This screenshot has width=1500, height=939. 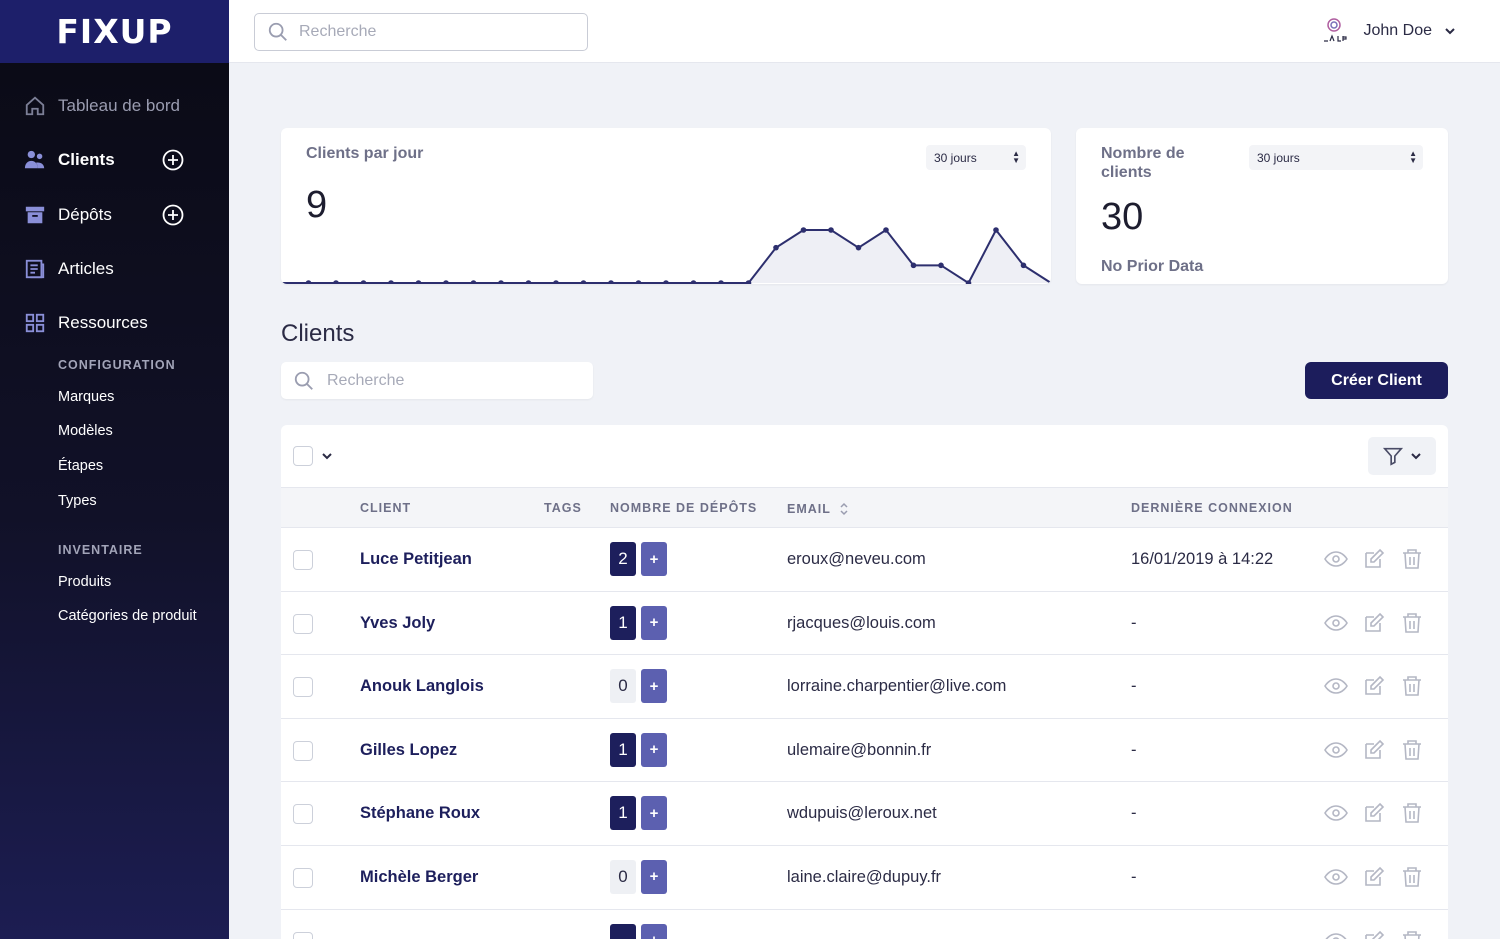 I want to click on column-header-email: EMAIL, so click(x=818, y=509).